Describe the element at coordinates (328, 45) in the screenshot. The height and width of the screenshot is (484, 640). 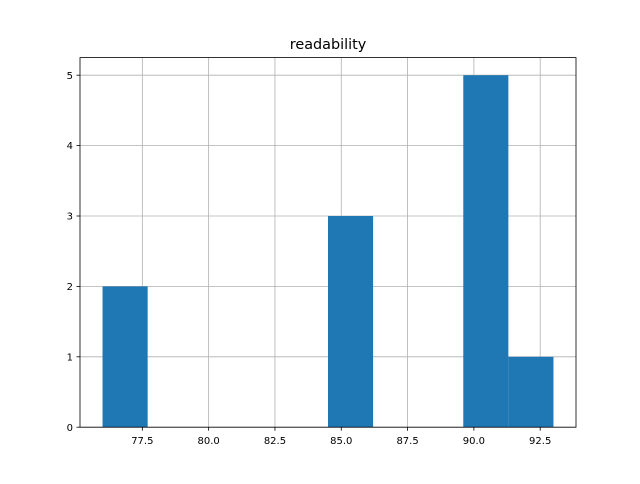
I see `chart-title: readability` at that location.